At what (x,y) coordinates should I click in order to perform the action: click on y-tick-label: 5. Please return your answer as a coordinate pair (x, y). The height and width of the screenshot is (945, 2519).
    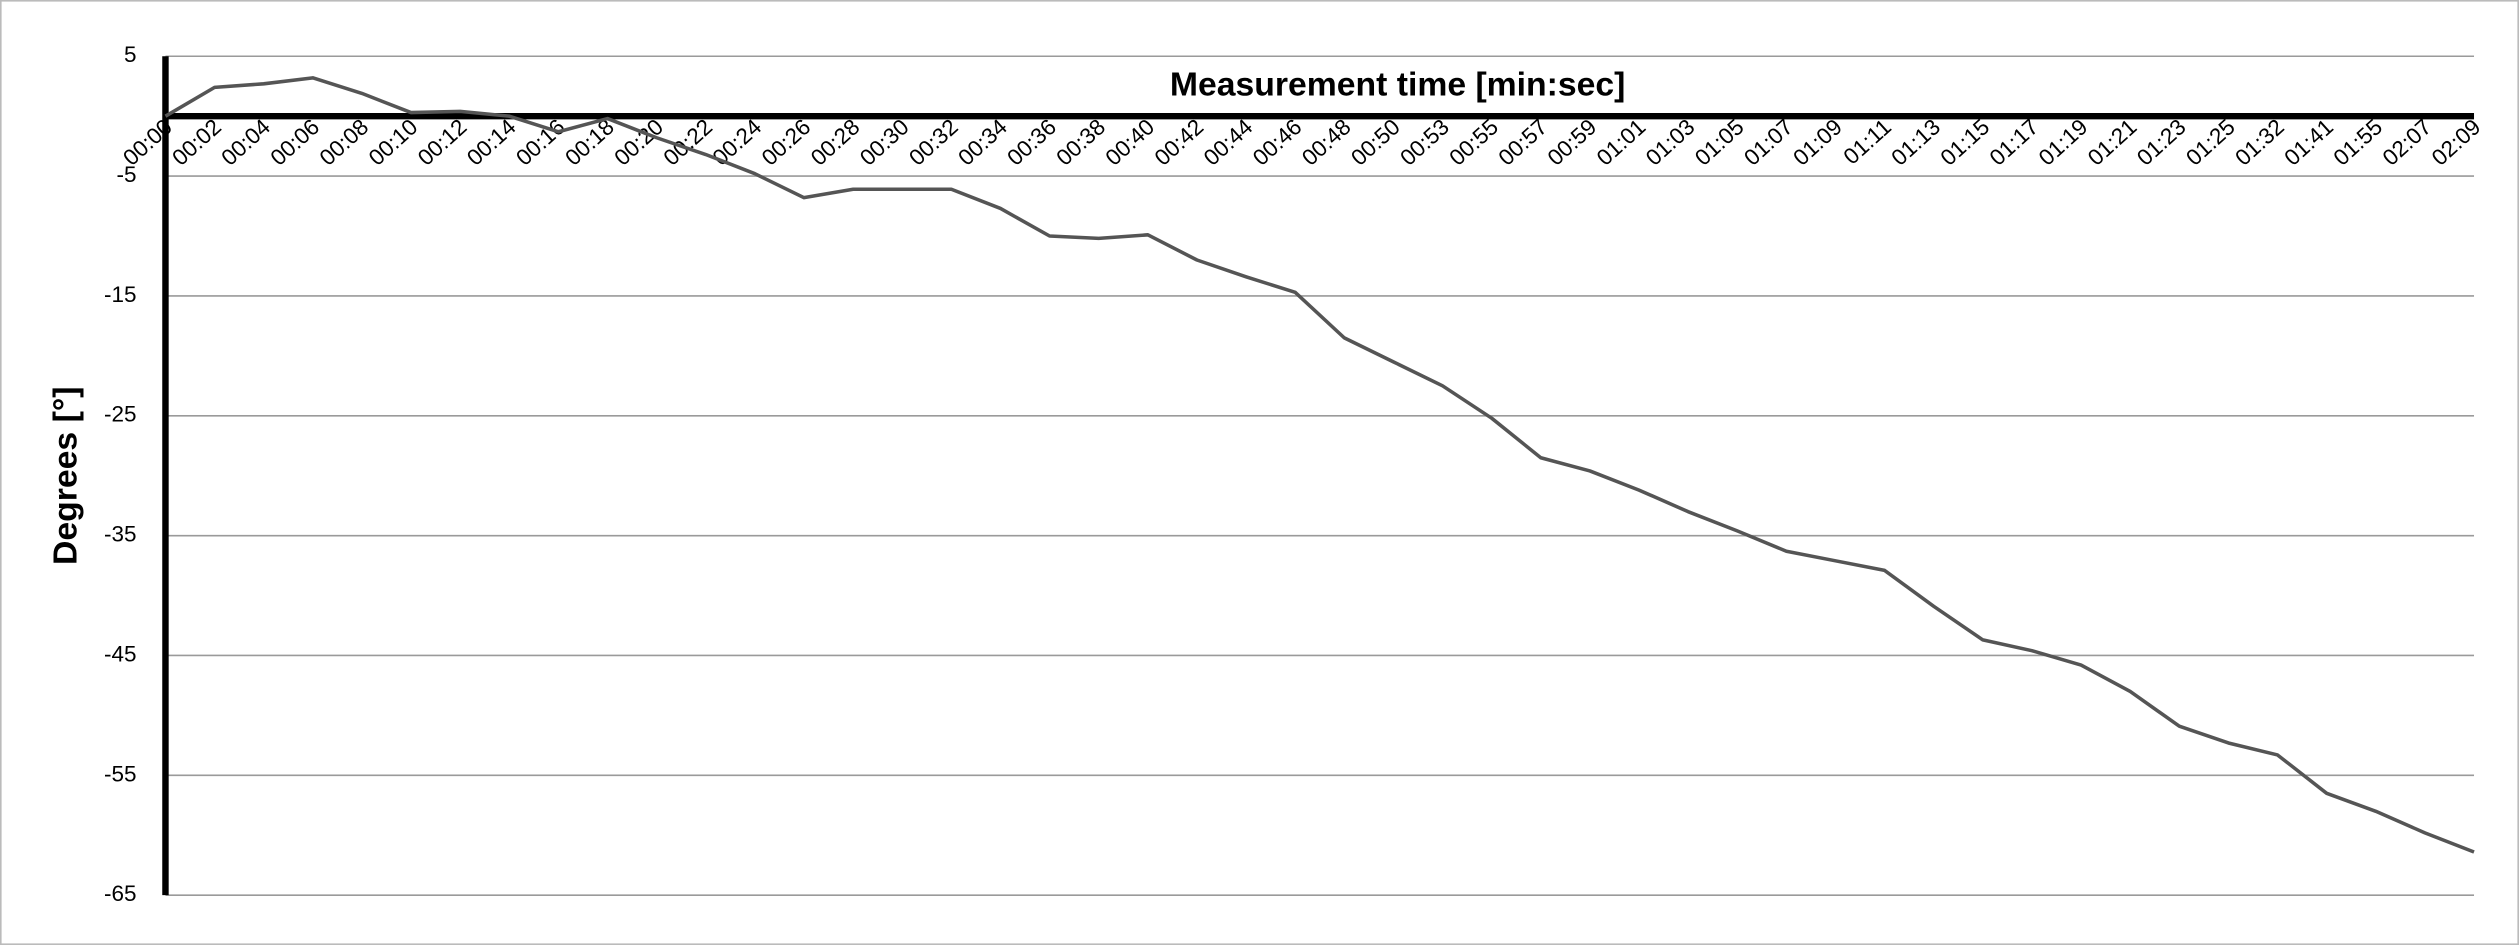
    Looking at the image, I should click on (130, 54).